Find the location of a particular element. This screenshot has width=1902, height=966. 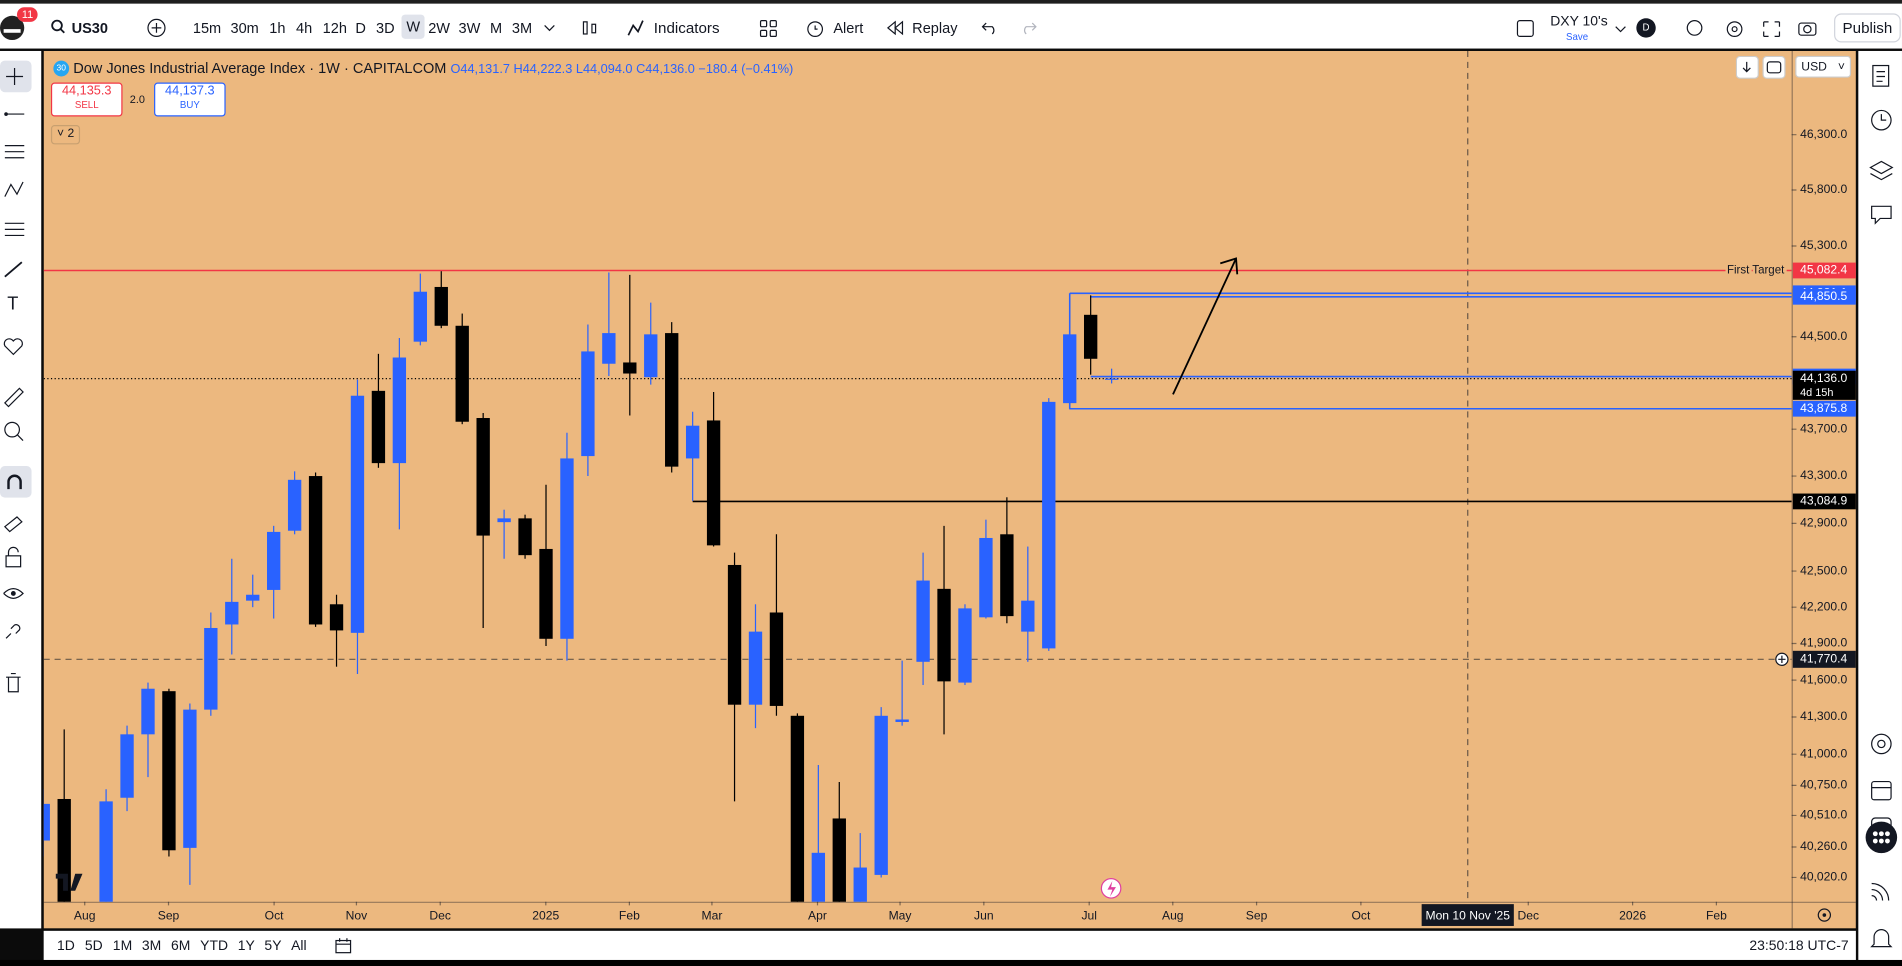

spread: 2.0 is located at coordinates (137, 99).